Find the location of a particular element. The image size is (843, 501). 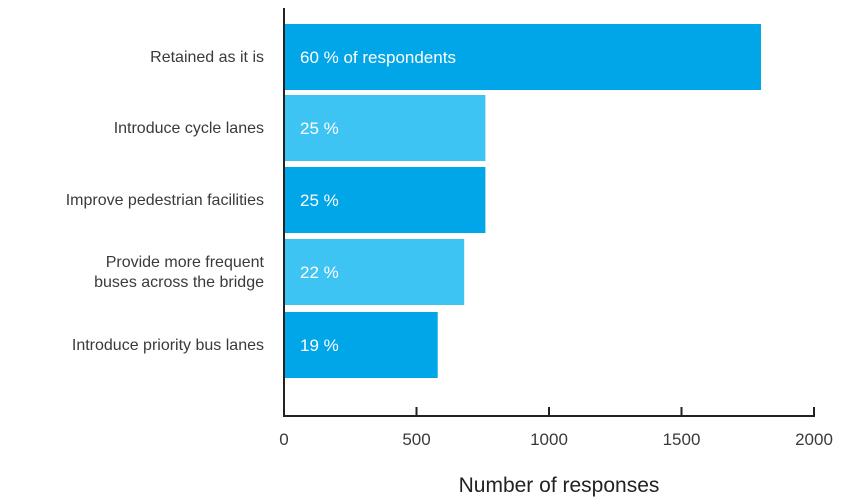

category-label-3: Improve pedestrian facilities is located at coordinates (165, 200).